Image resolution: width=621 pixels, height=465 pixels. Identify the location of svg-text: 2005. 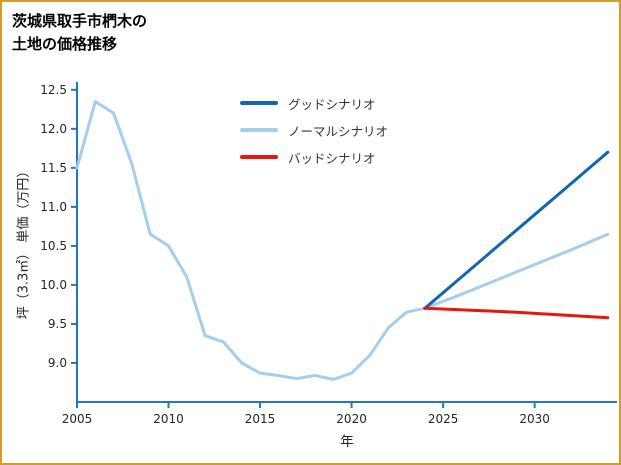
(77, 419).